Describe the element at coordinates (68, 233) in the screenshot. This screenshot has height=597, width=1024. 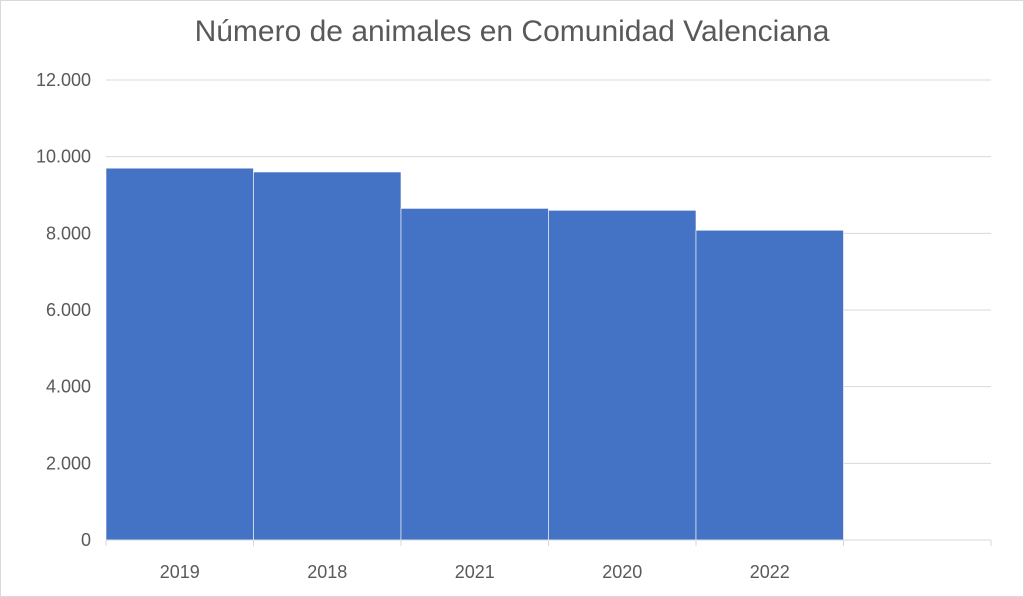
I see `y-tick-label: 8.000` at that location.